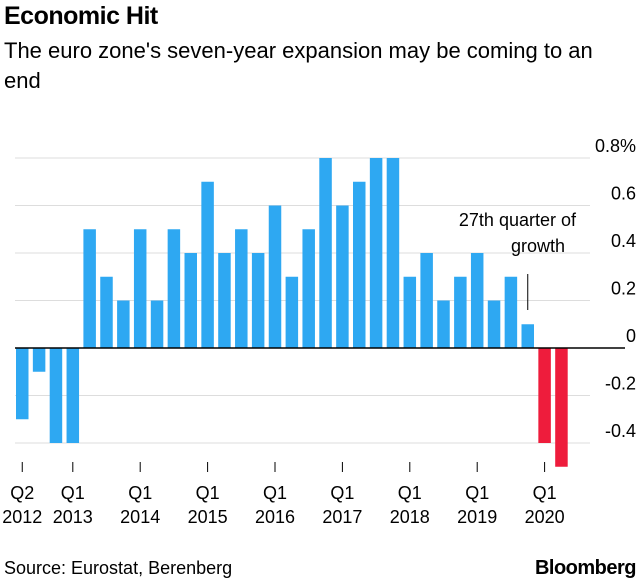 Image resolution: width=640 pixels, height=583 pixels. I want to click on y-tick-label: -0.2, so click(620, 384).